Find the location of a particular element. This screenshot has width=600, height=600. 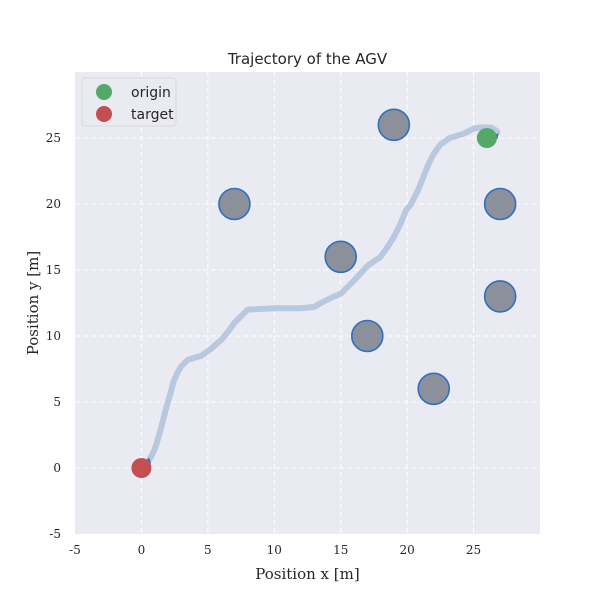

y-tick-label: -5 is located at coordinates (55, 534).